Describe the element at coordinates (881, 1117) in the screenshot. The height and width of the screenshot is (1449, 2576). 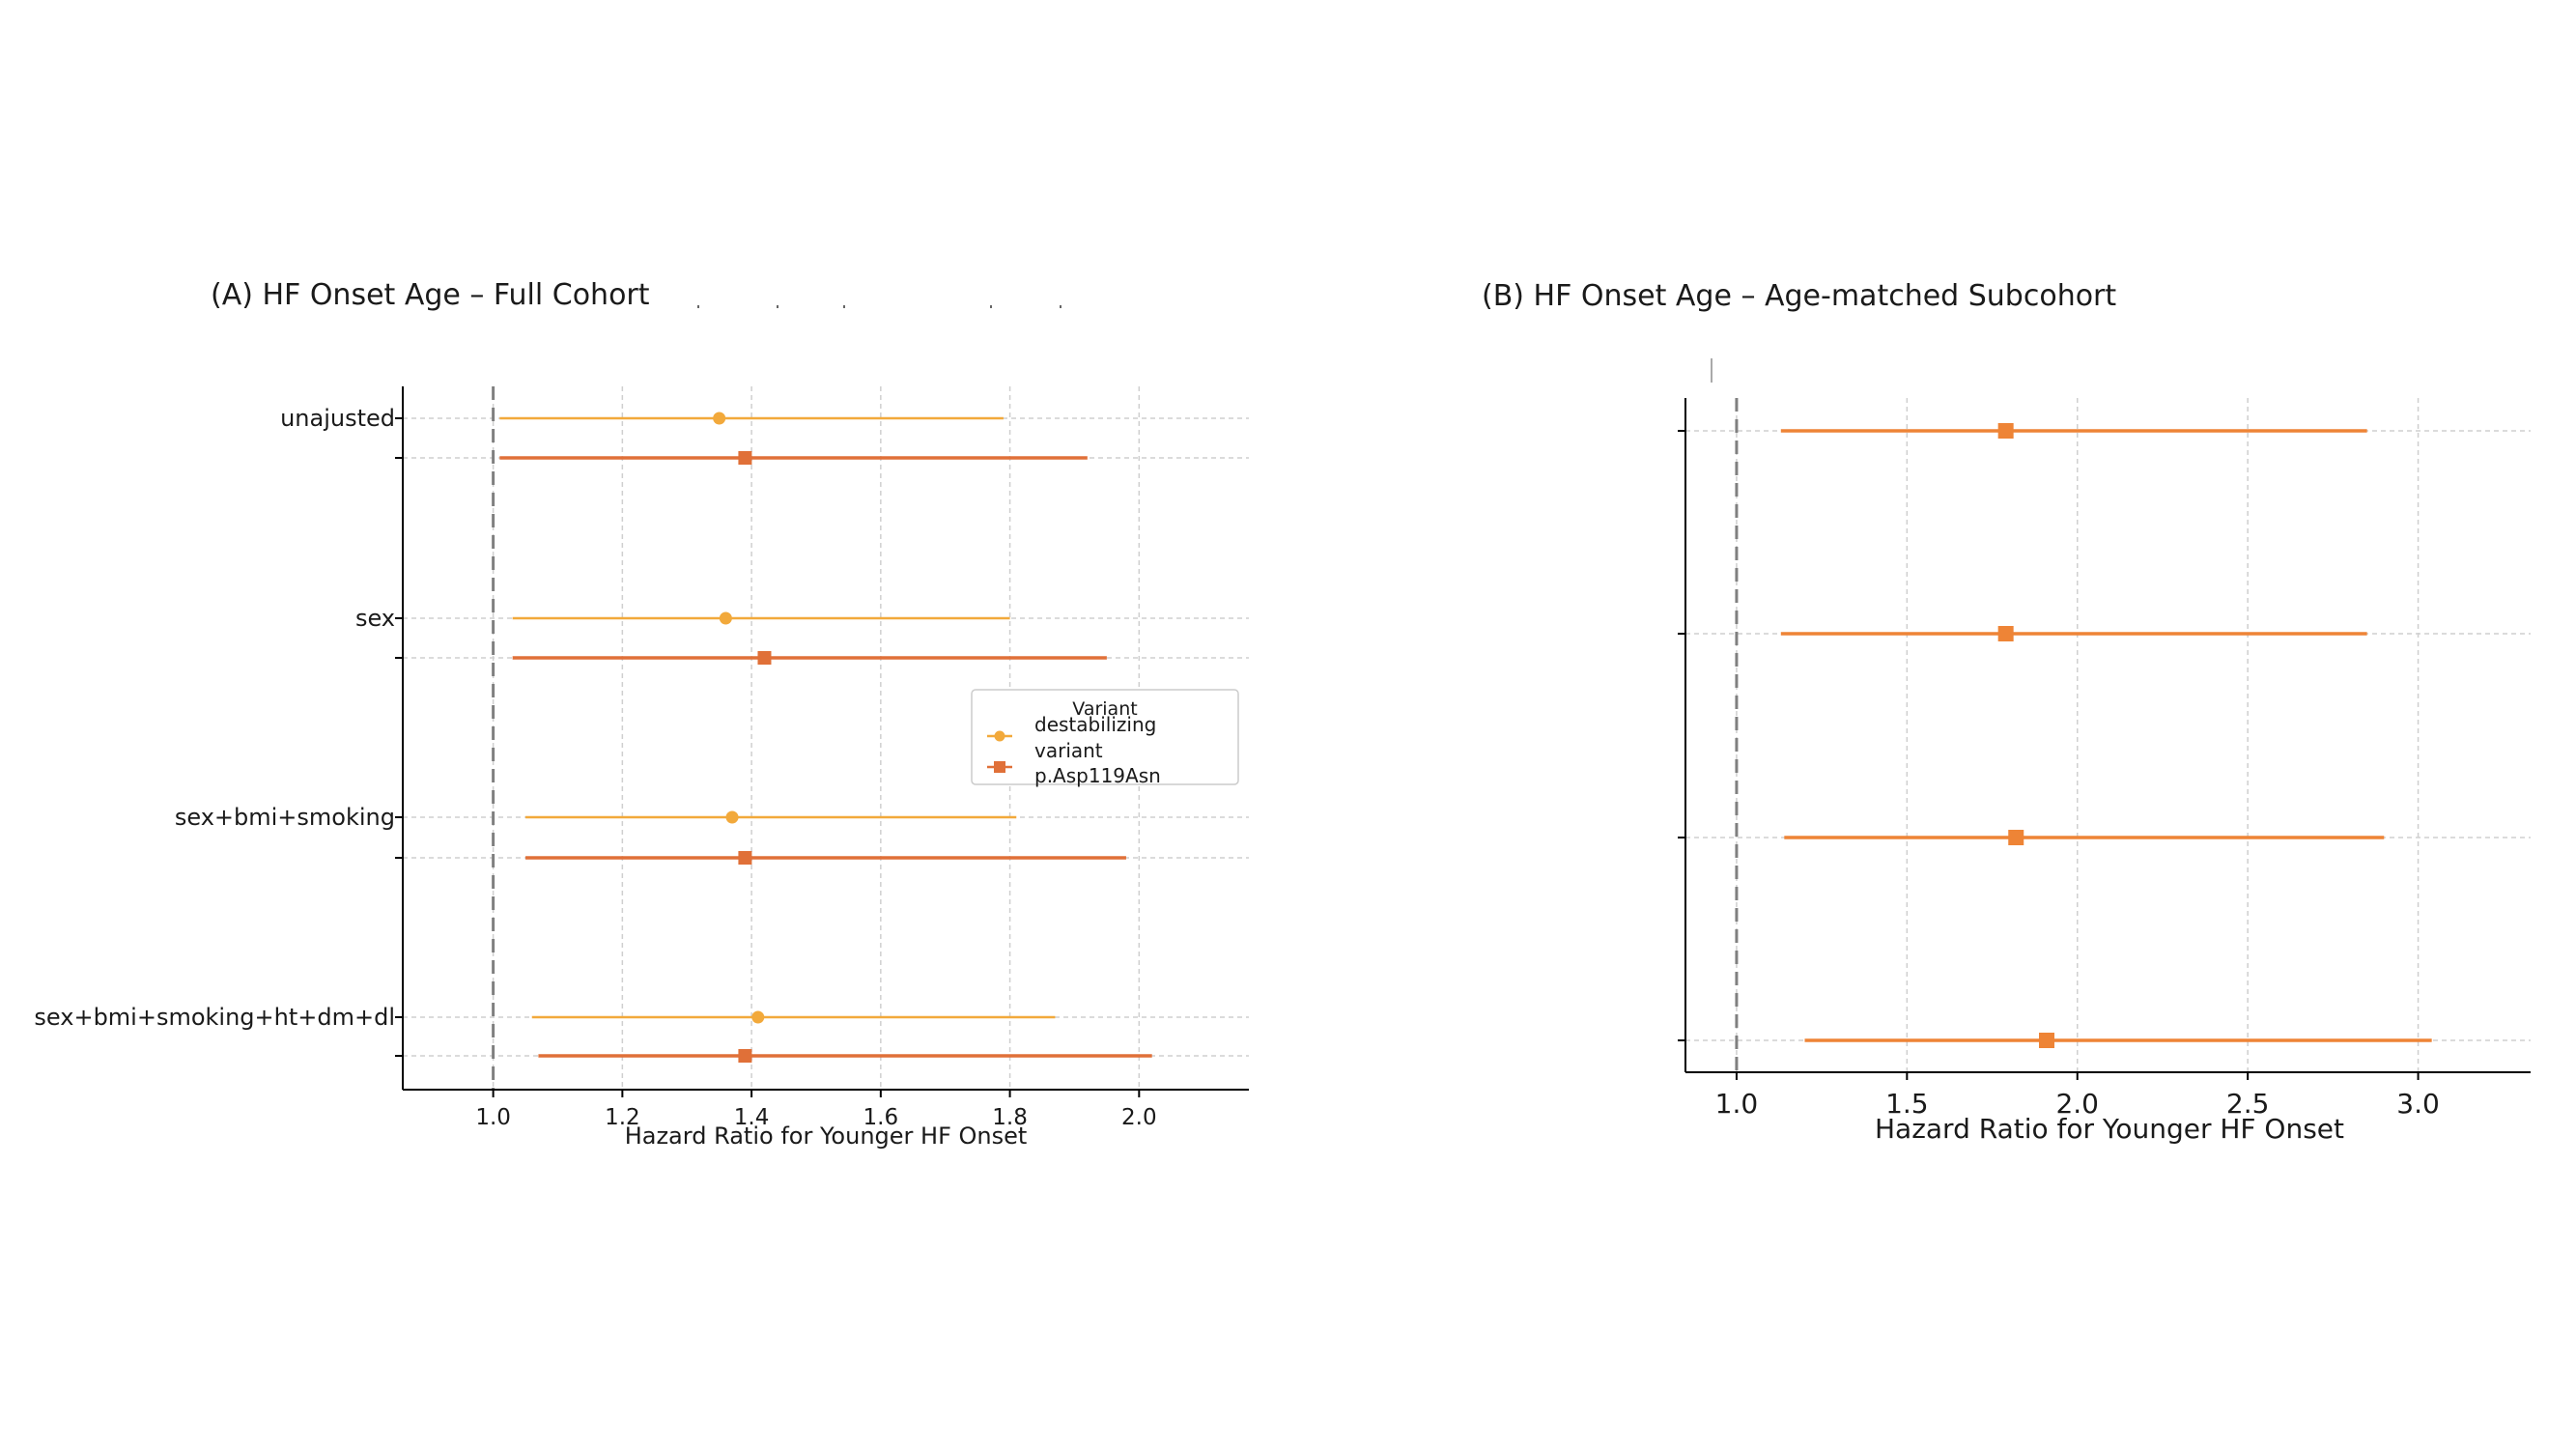
I see `x-tick-label-3: 1.6` at that location.